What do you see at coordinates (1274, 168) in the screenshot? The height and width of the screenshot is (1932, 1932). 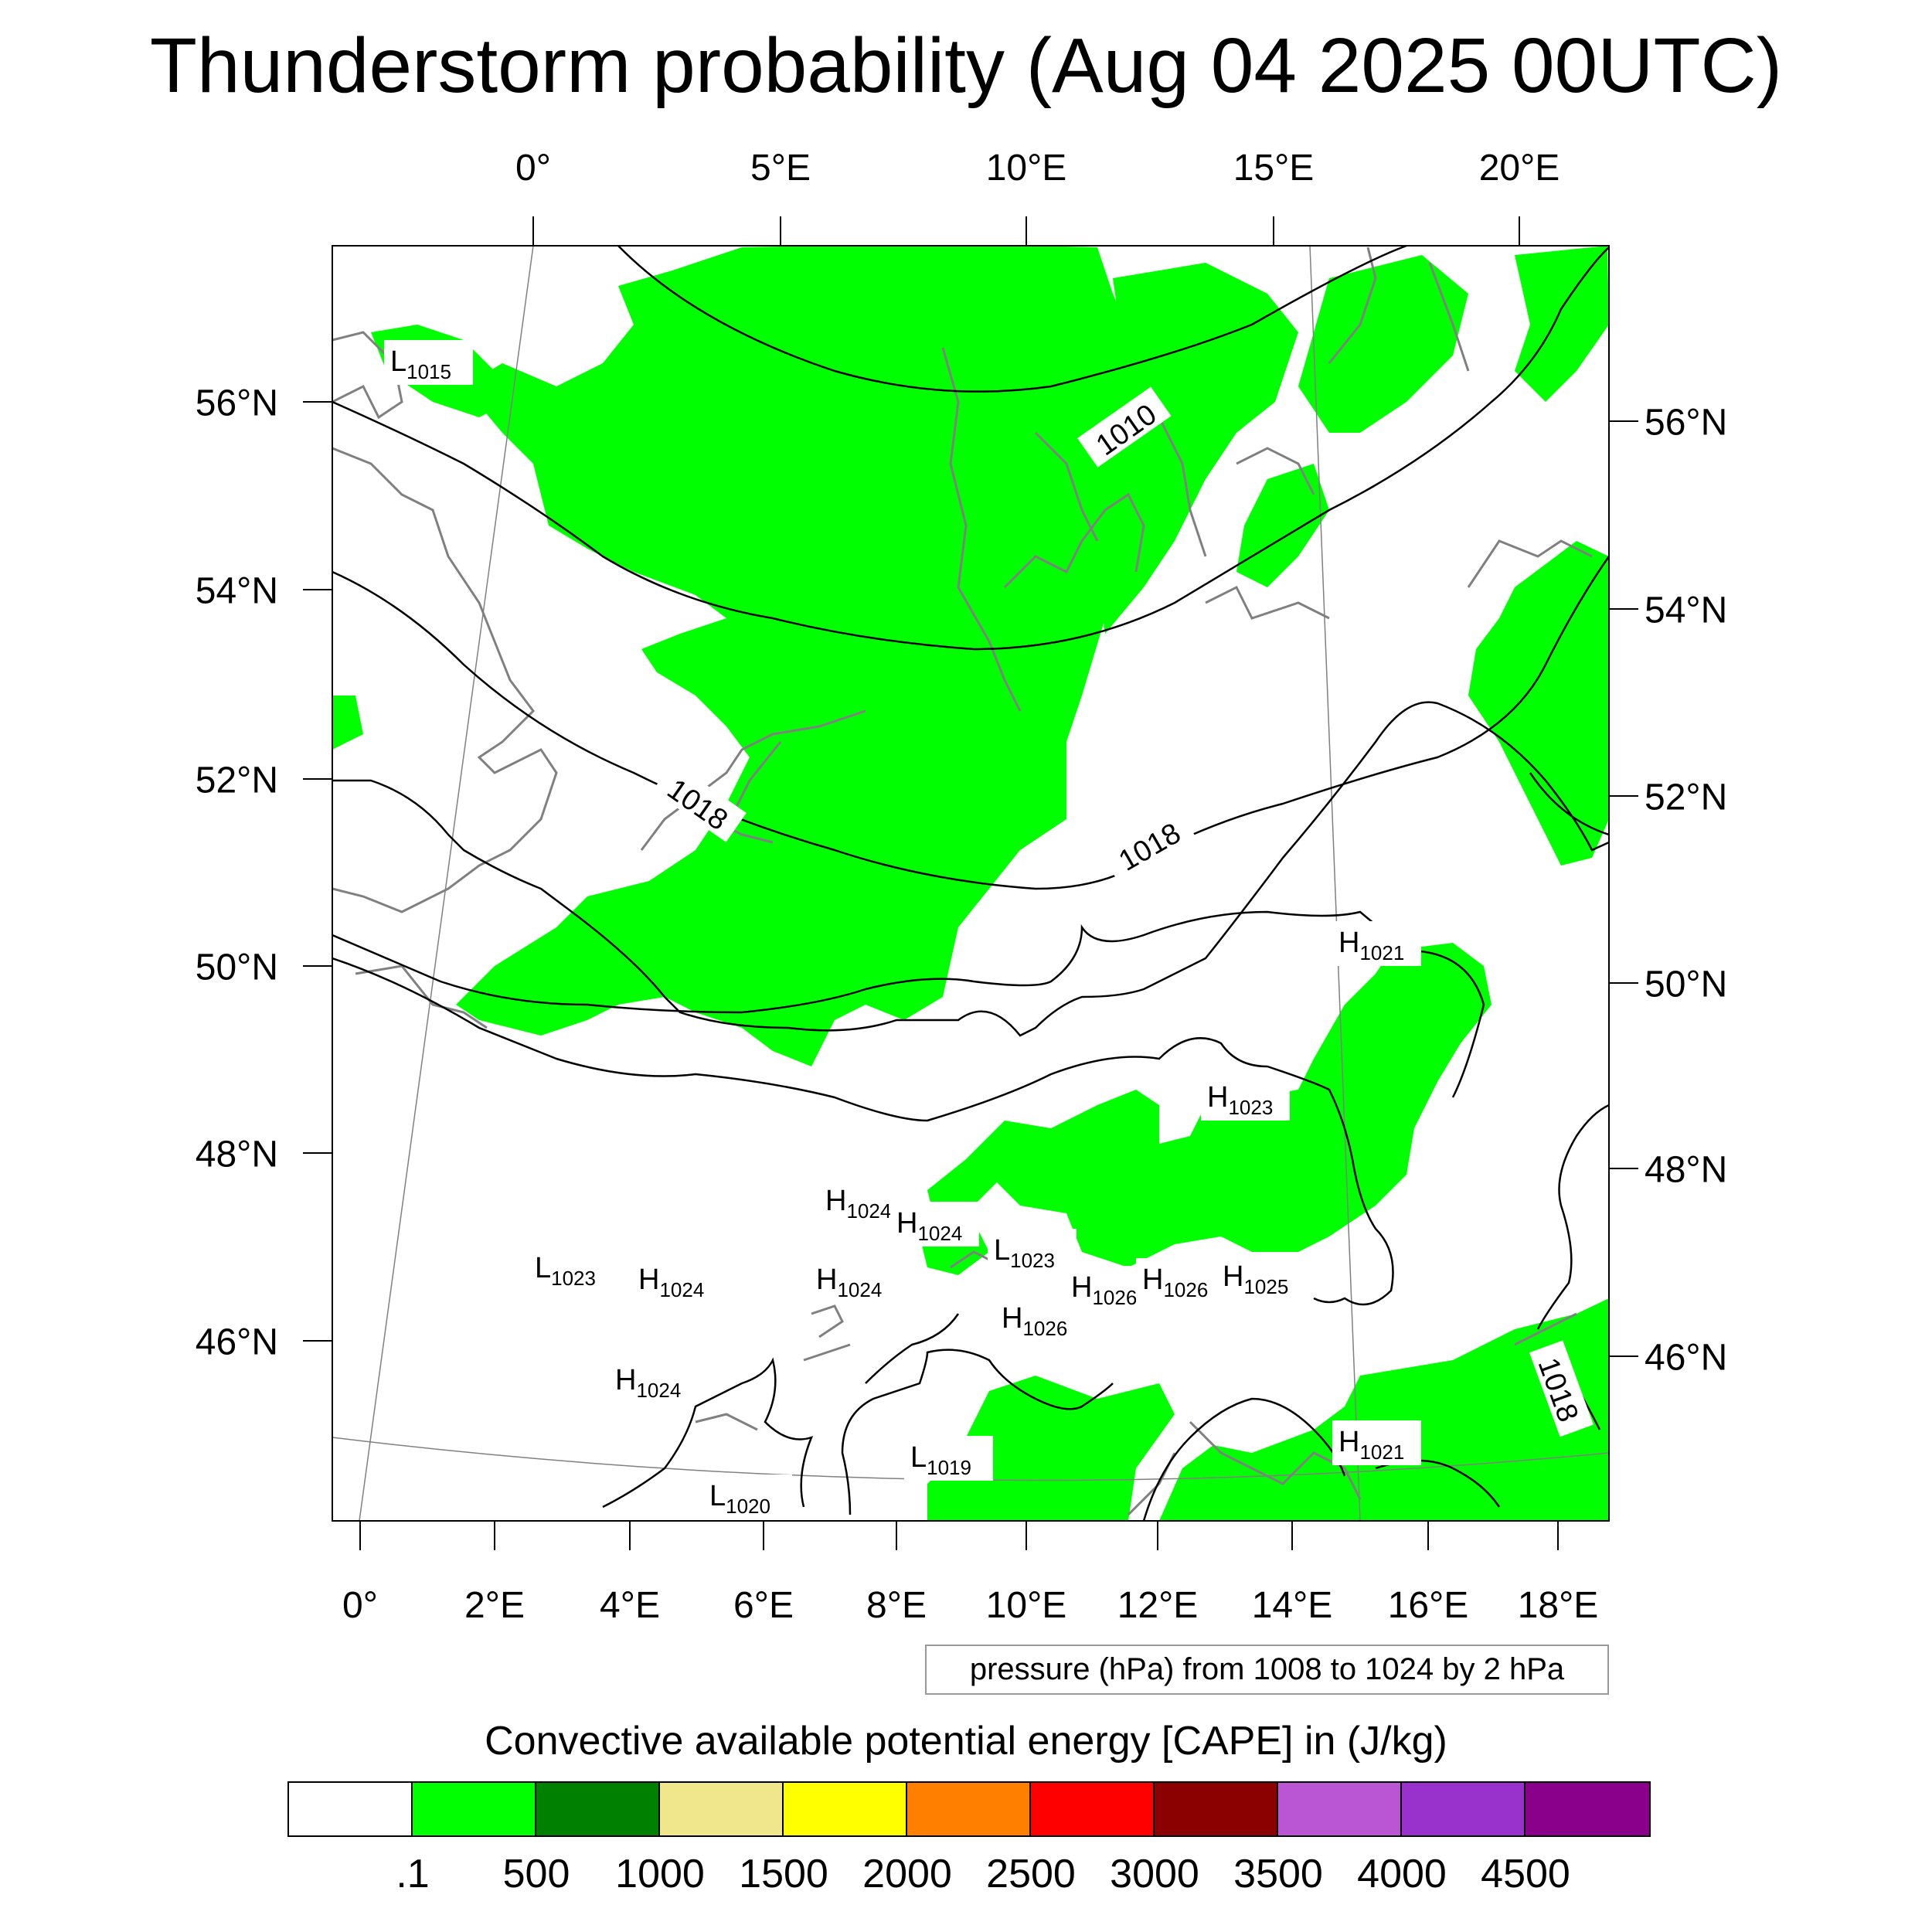 I see `top-lon-label: 15°E` at bounding box center [1274, 168].